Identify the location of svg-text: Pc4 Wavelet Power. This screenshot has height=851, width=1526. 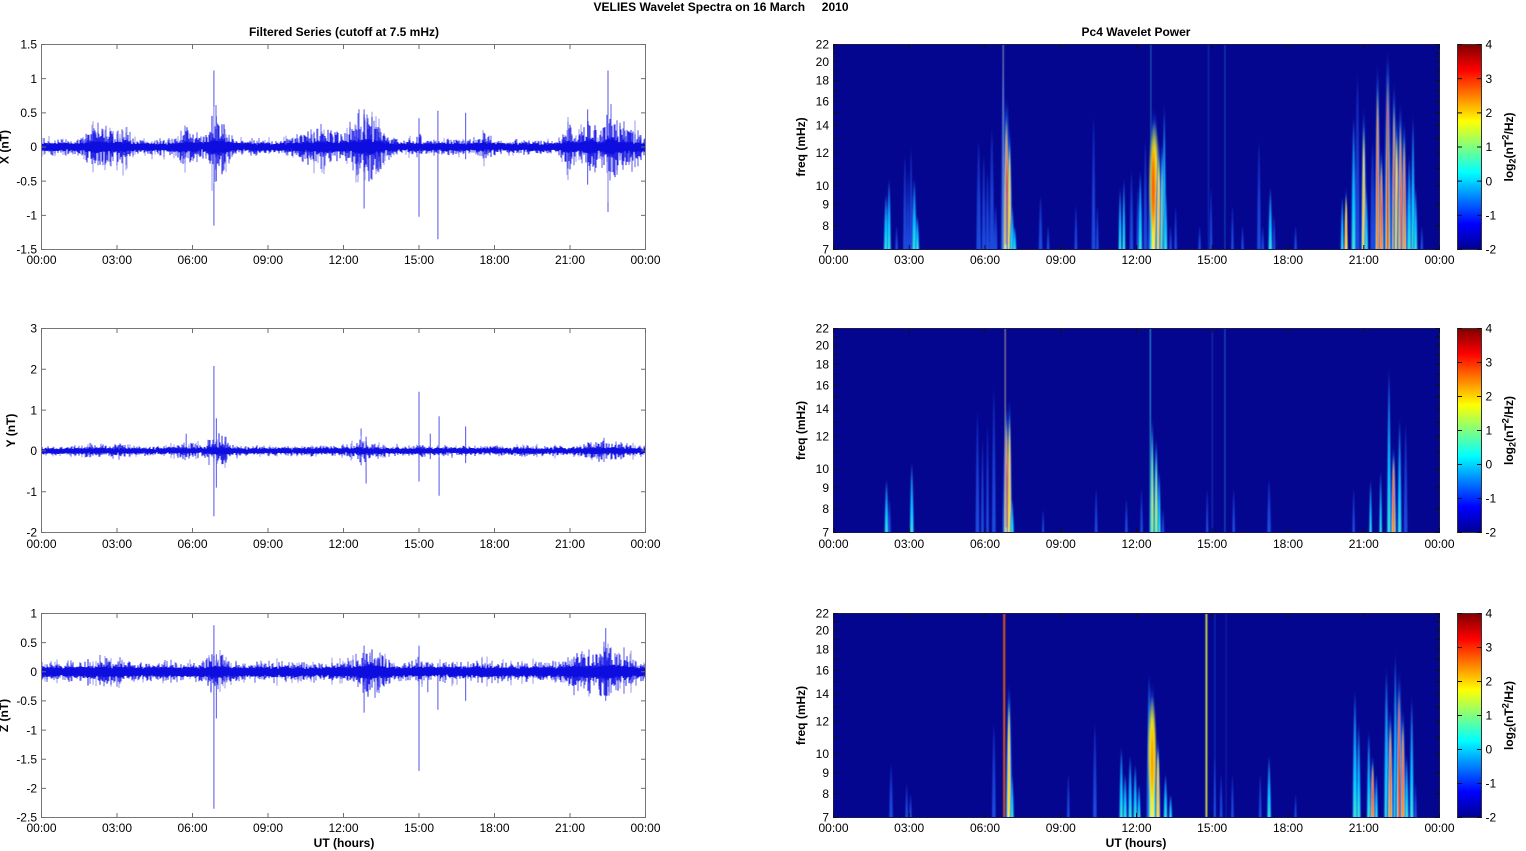
(1136, 32).